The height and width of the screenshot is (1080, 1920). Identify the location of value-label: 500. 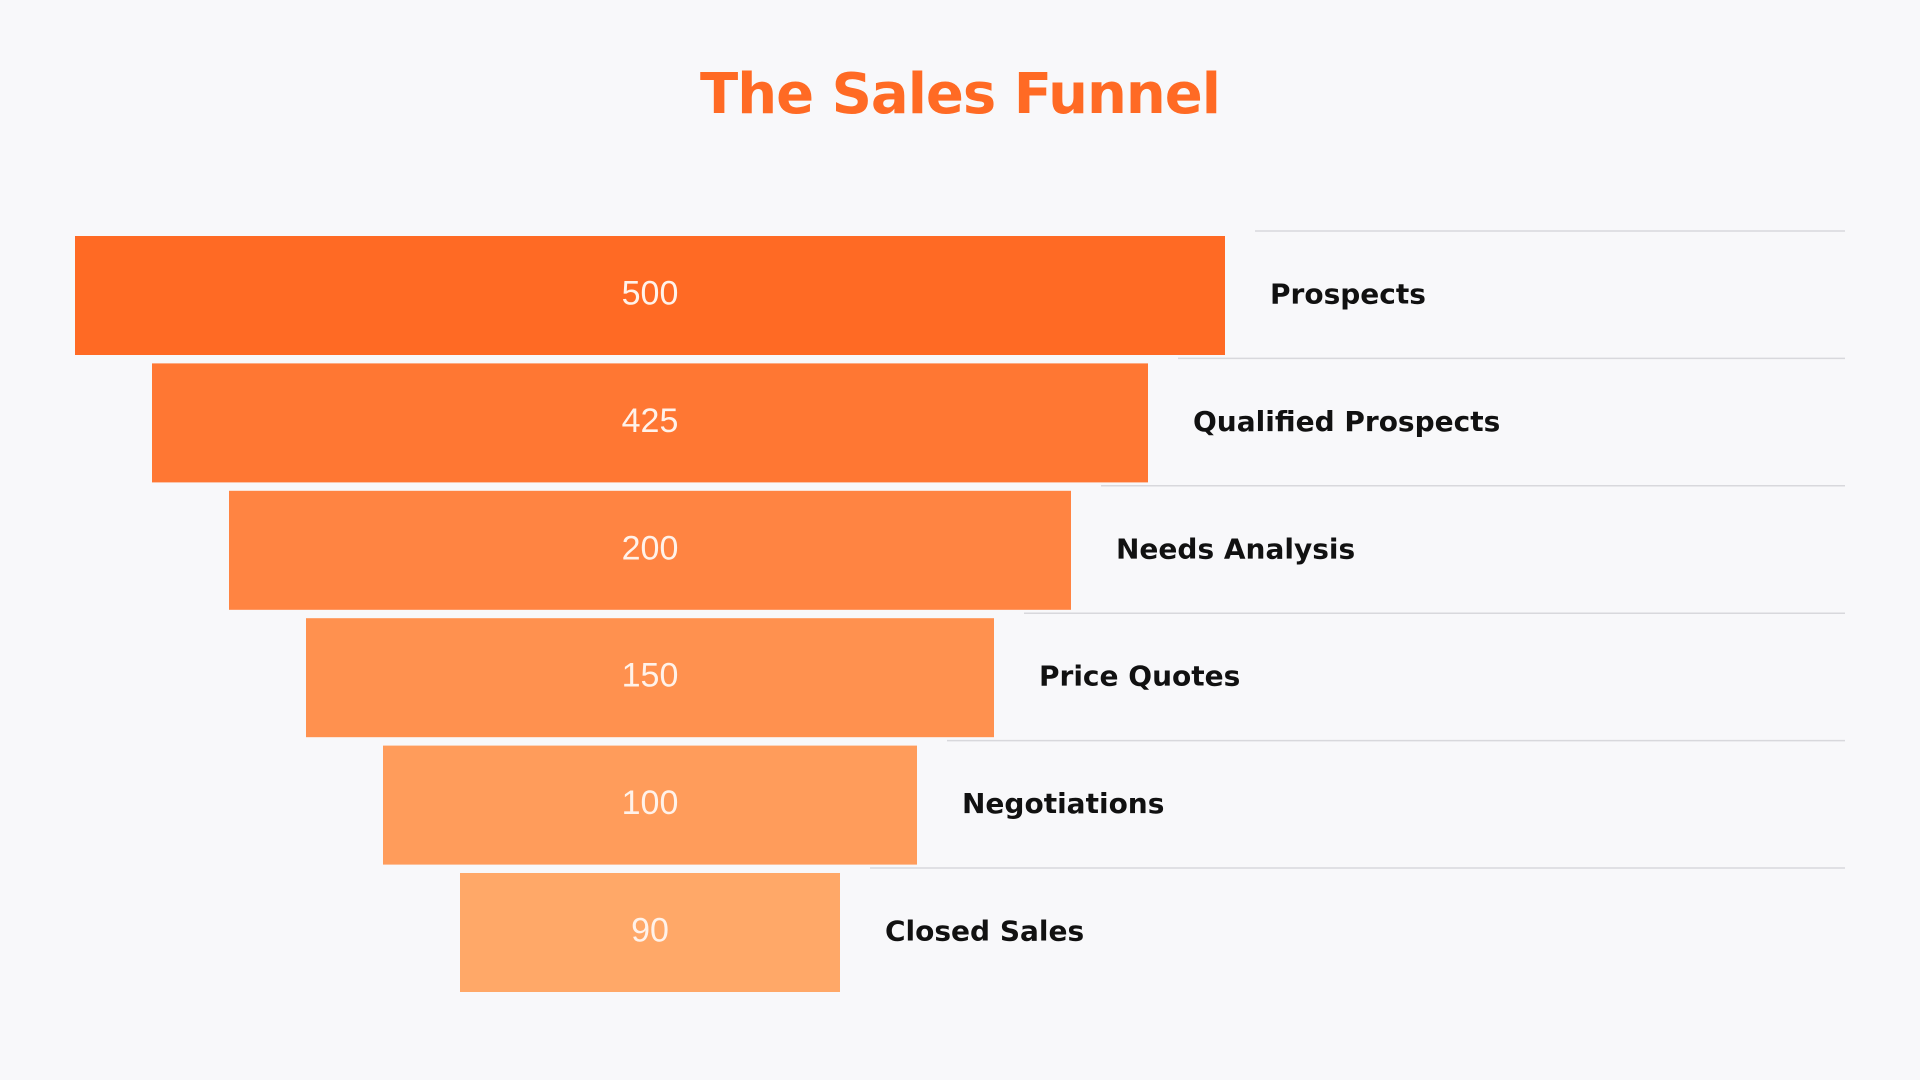
(650, 293).